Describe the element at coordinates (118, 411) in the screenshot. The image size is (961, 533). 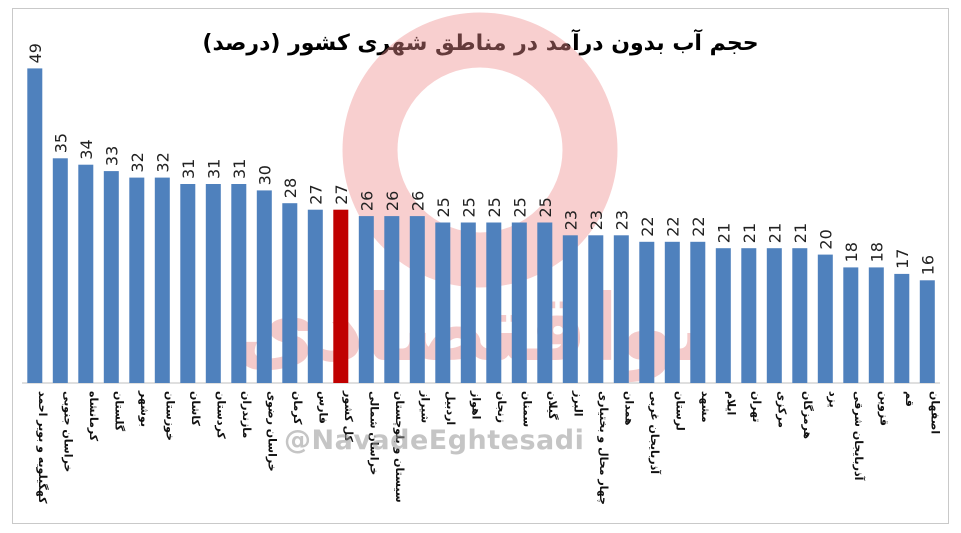
I see `category-label-4: گلستان` at that location.